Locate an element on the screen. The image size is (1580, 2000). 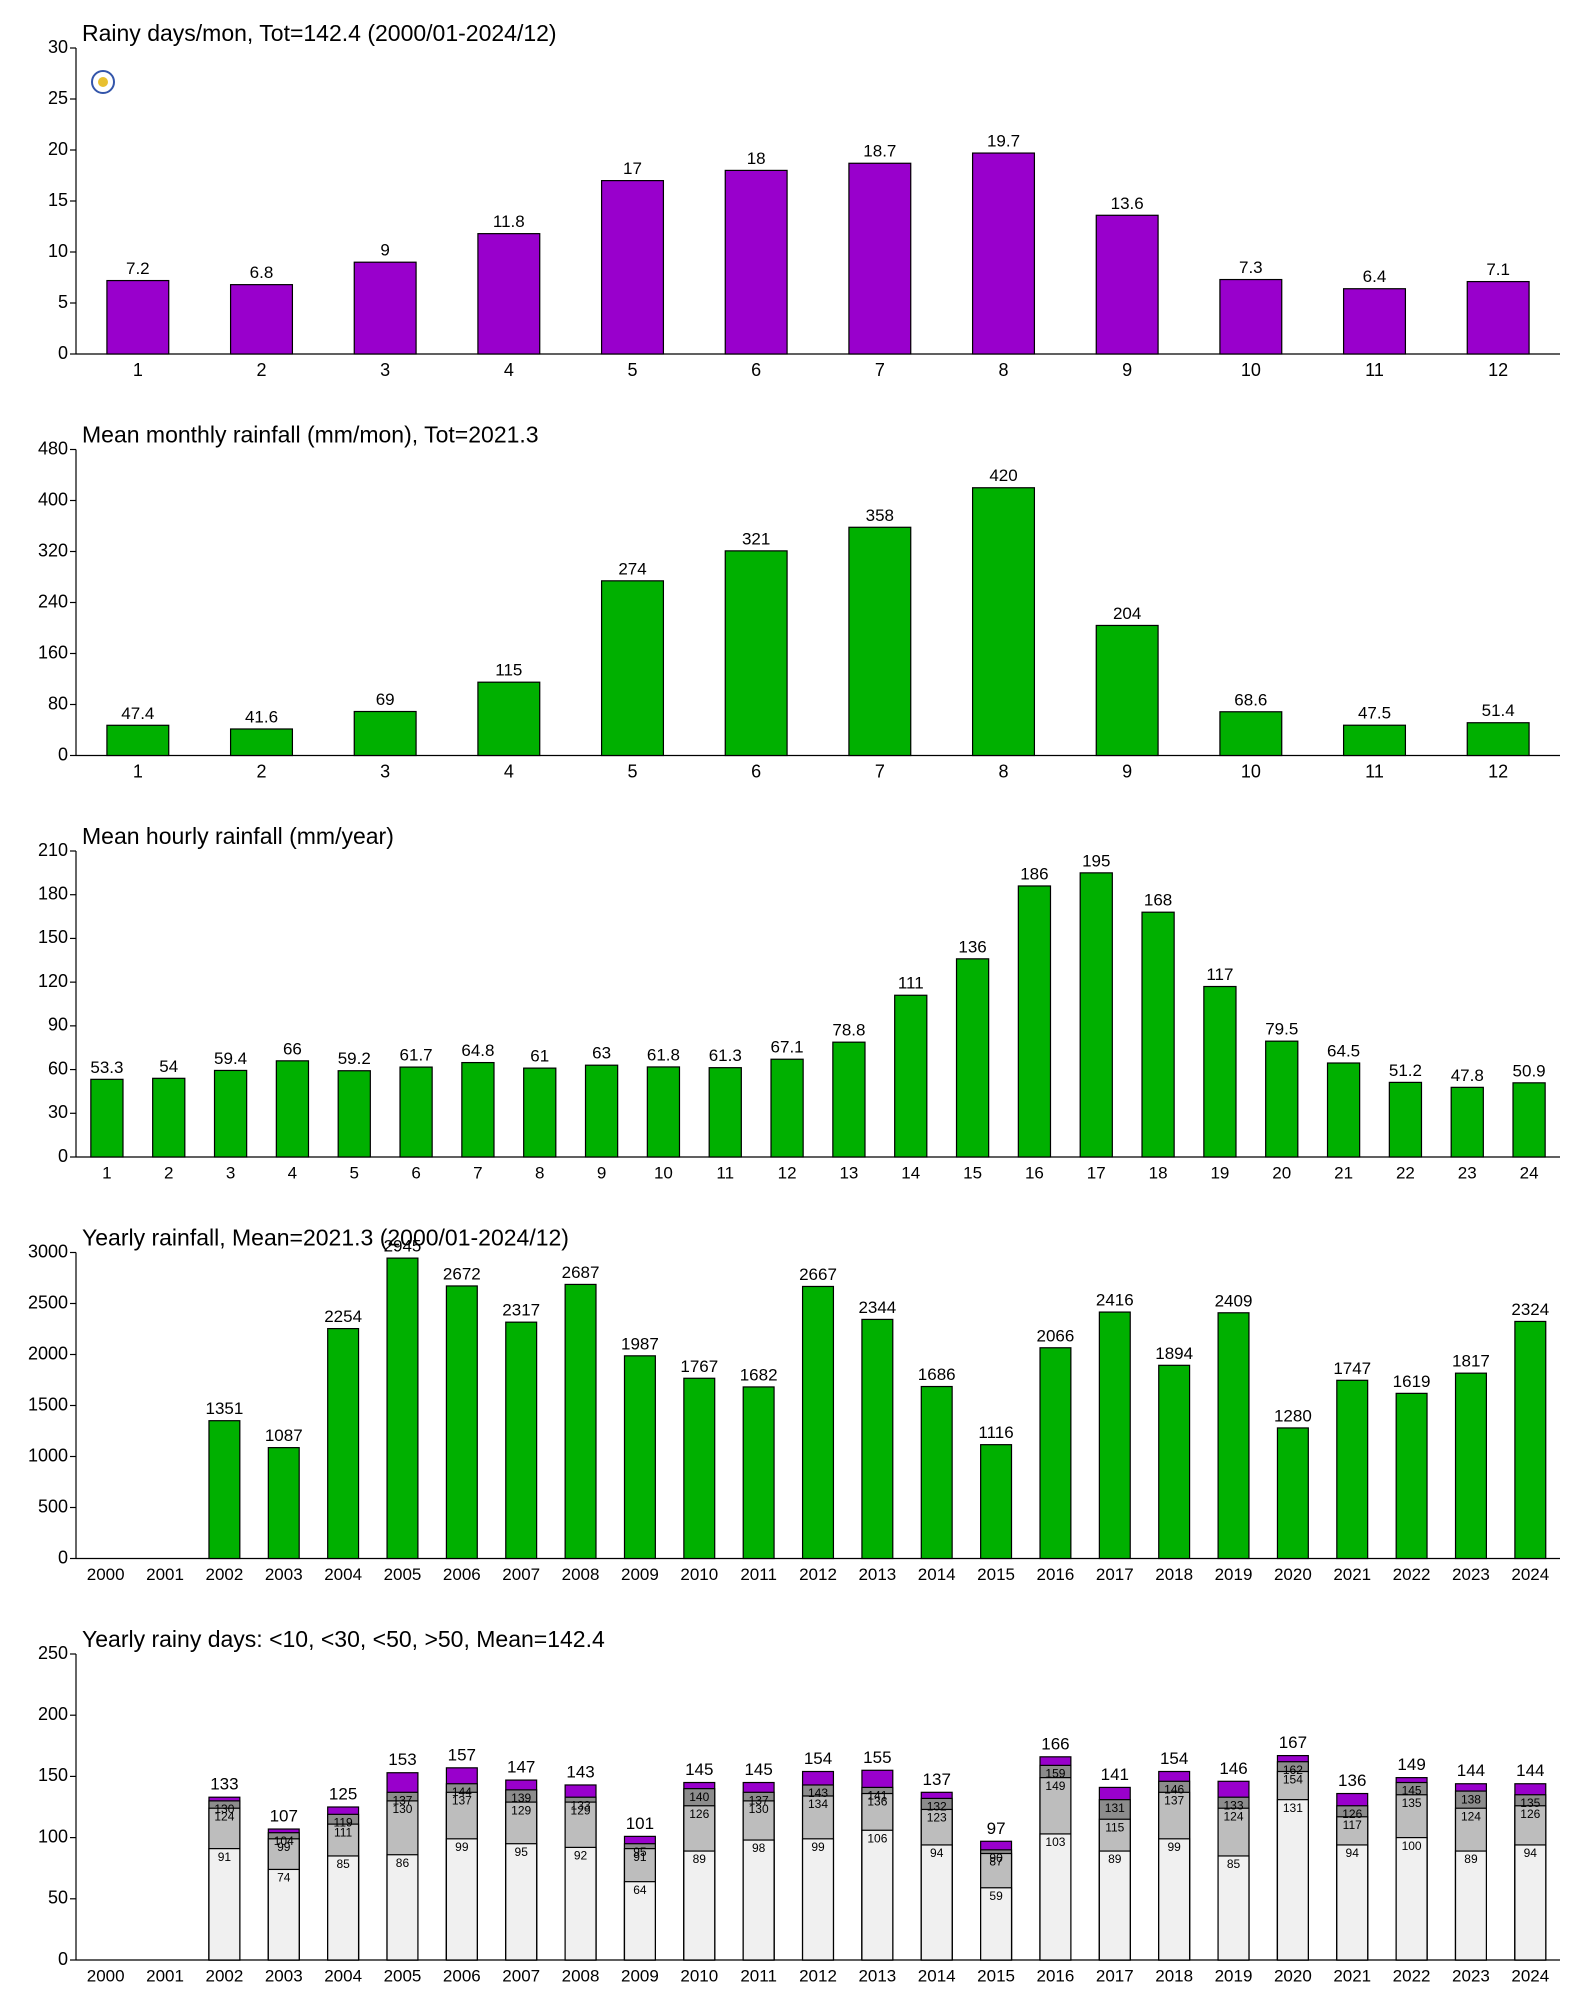
value-label: 50.9 is located at coordinates (1529, 1070).